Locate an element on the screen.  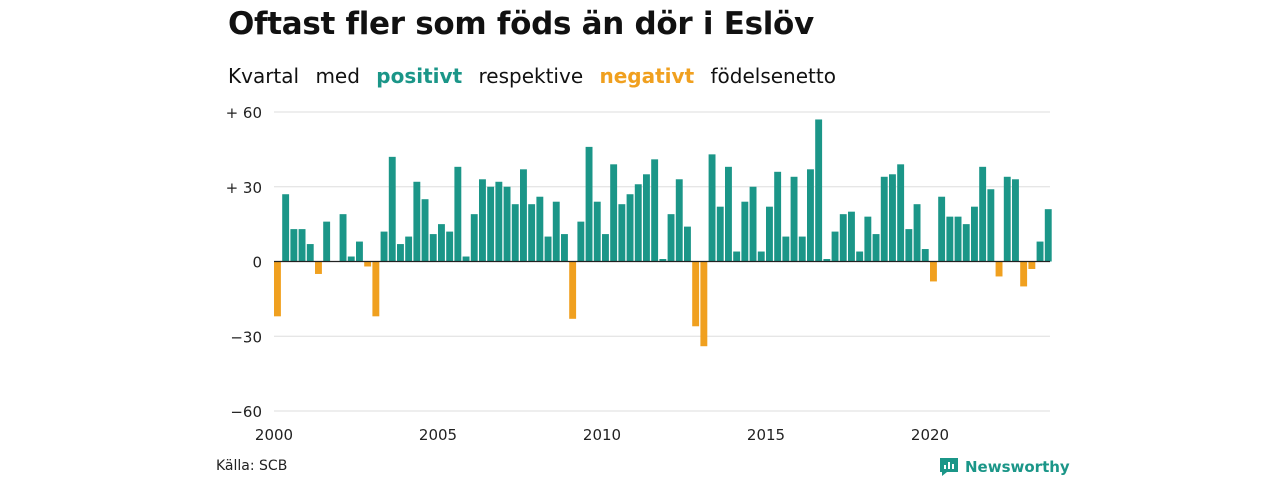
subtitle-positive-word: positivt is located at coordinates (419, 76).